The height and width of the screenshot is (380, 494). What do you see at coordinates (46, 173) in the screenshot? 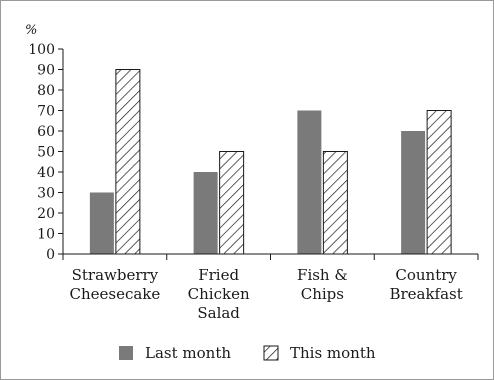
I see `y-tick-label: 40` at bounding box center [46, 173].